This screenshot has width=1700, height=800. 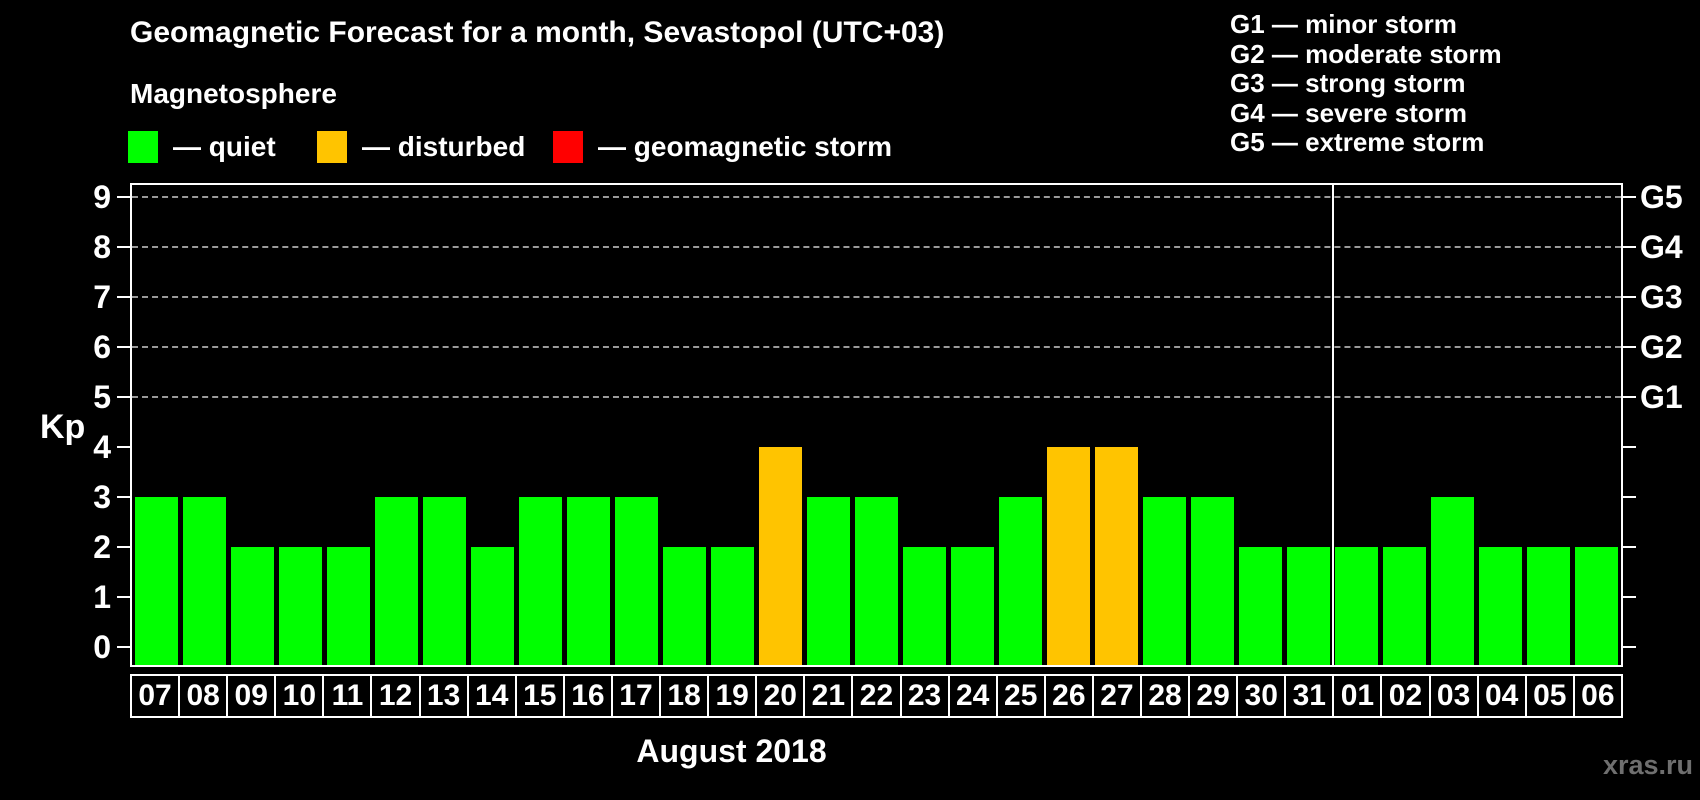 What do you see at coordinates (972, 696) in the screenshot?
I see `day-box-24: 24` at bounding box center [972, 696].